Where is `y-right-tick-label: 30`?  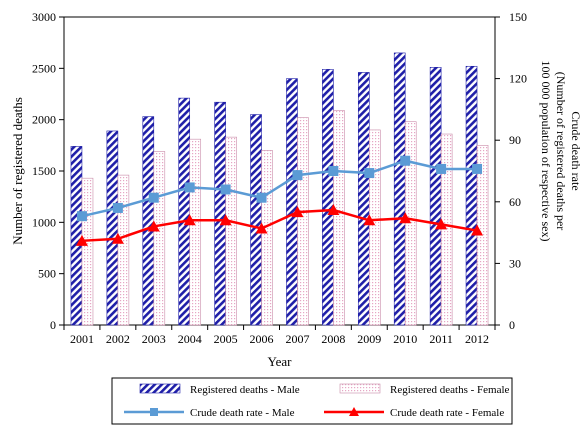
y-right-tick-label: 30 is located at coordinates (515, 263).